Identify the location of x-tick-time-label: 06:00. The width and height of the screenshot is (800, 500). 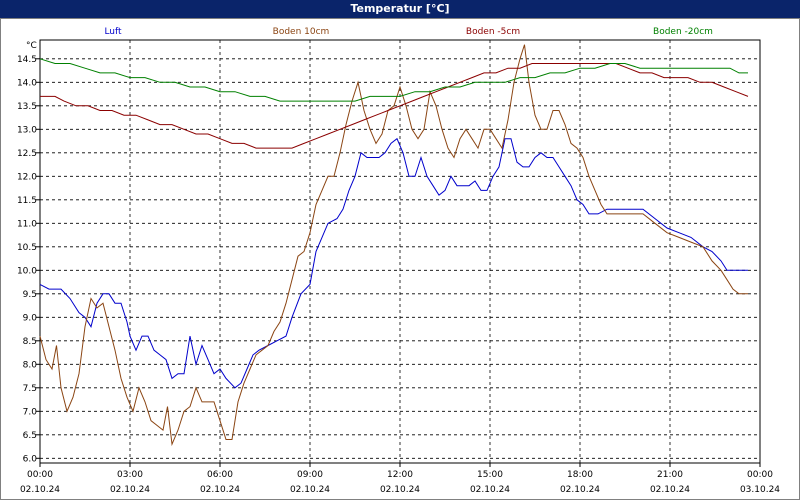
(220, 475).